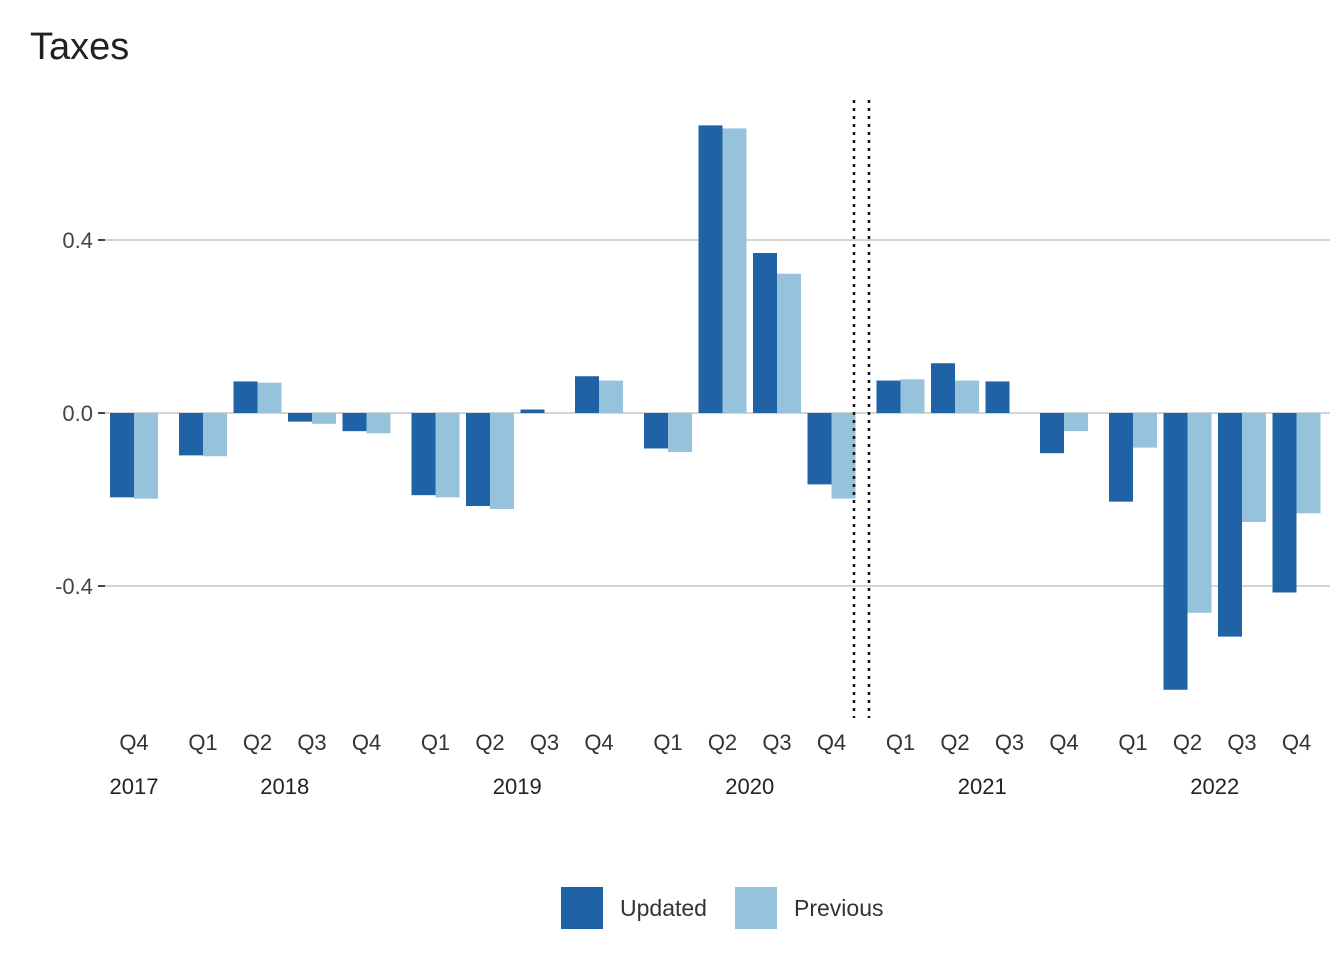 This screenshot has width=1344, height=960. I want to click on x-tick-label-year: 2020, so click(749, 786).